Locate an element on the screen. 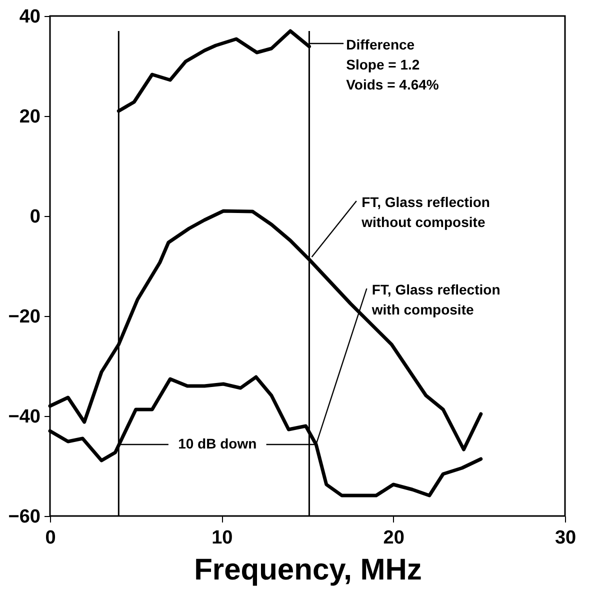 This screenshot has width=609, height=590. x-tick-label: 10 is located at coordinates (222, 538).